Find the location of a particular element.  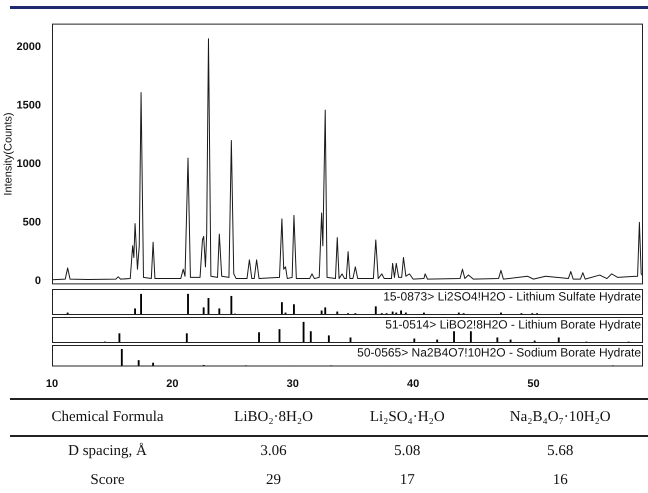

text: Li₂SO₄·H₂O is located at coordinates (407, 417).